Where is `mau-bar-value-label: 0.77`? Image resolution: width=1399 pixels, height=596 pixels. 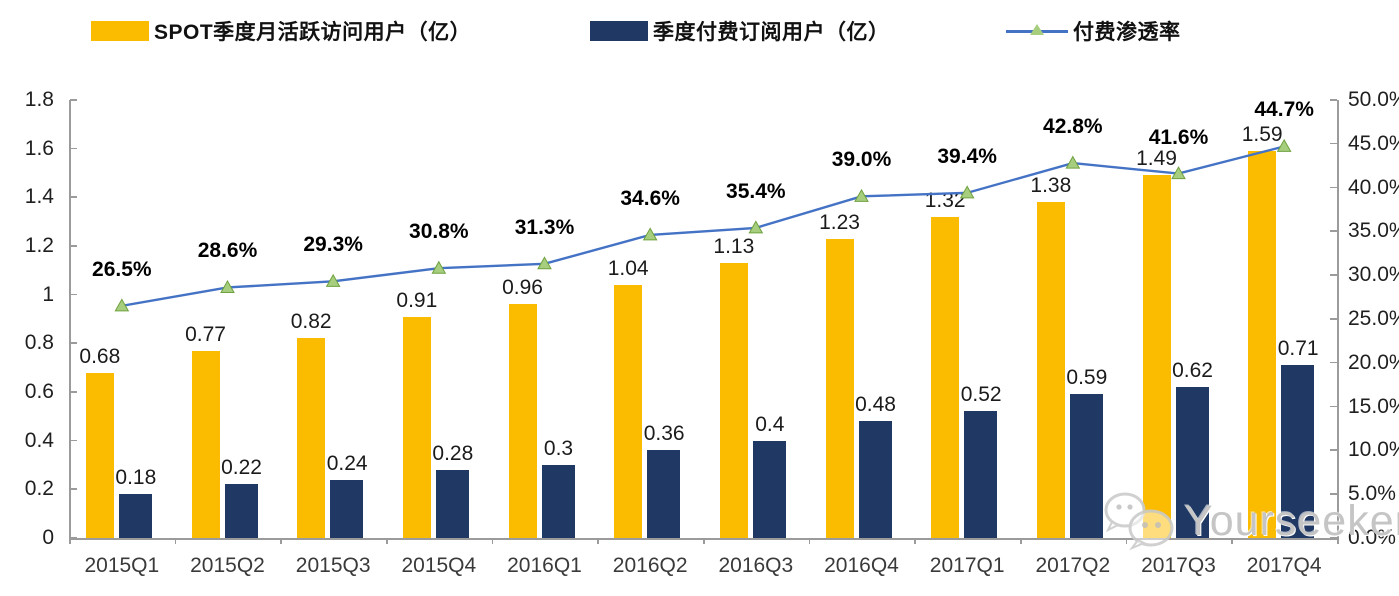
mau-bar-value-label: 0.77 is located at coordinates (205, 334).